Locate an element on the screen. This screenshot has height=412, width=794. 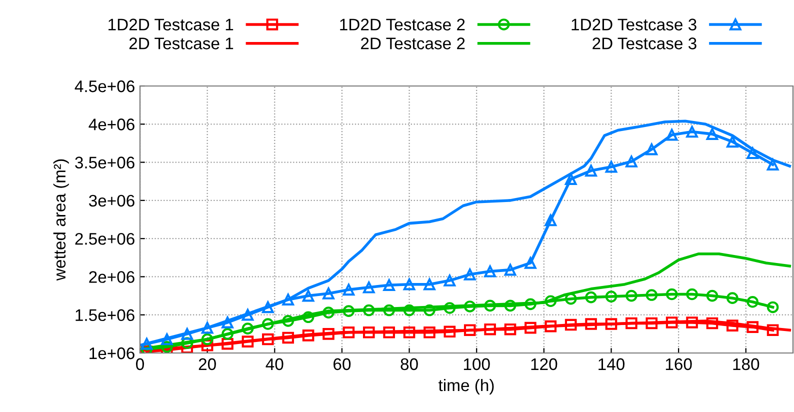
x-tick-label: 160 is located at coordinates (679, 364).